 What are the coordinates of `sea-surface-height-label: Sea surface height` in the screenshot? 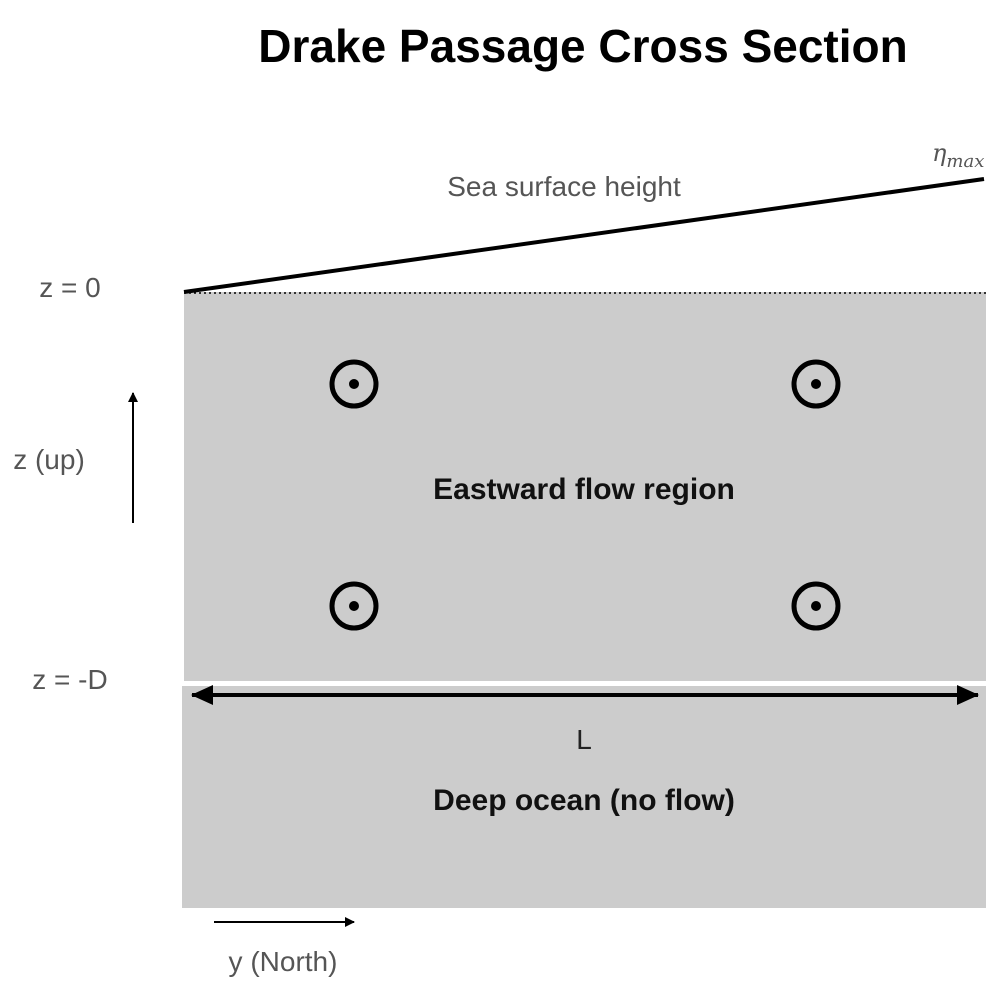 It's located at (564, 186).